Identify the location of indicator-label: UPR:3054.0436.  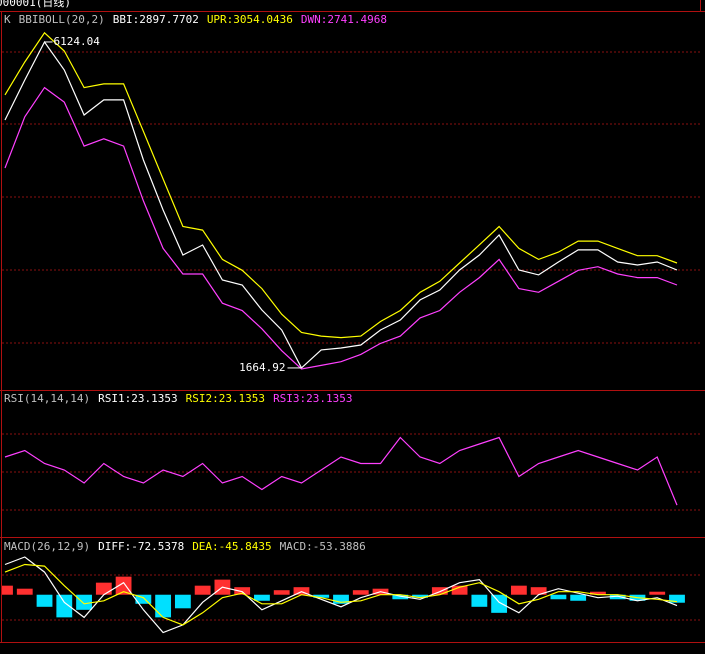
(250, 19).